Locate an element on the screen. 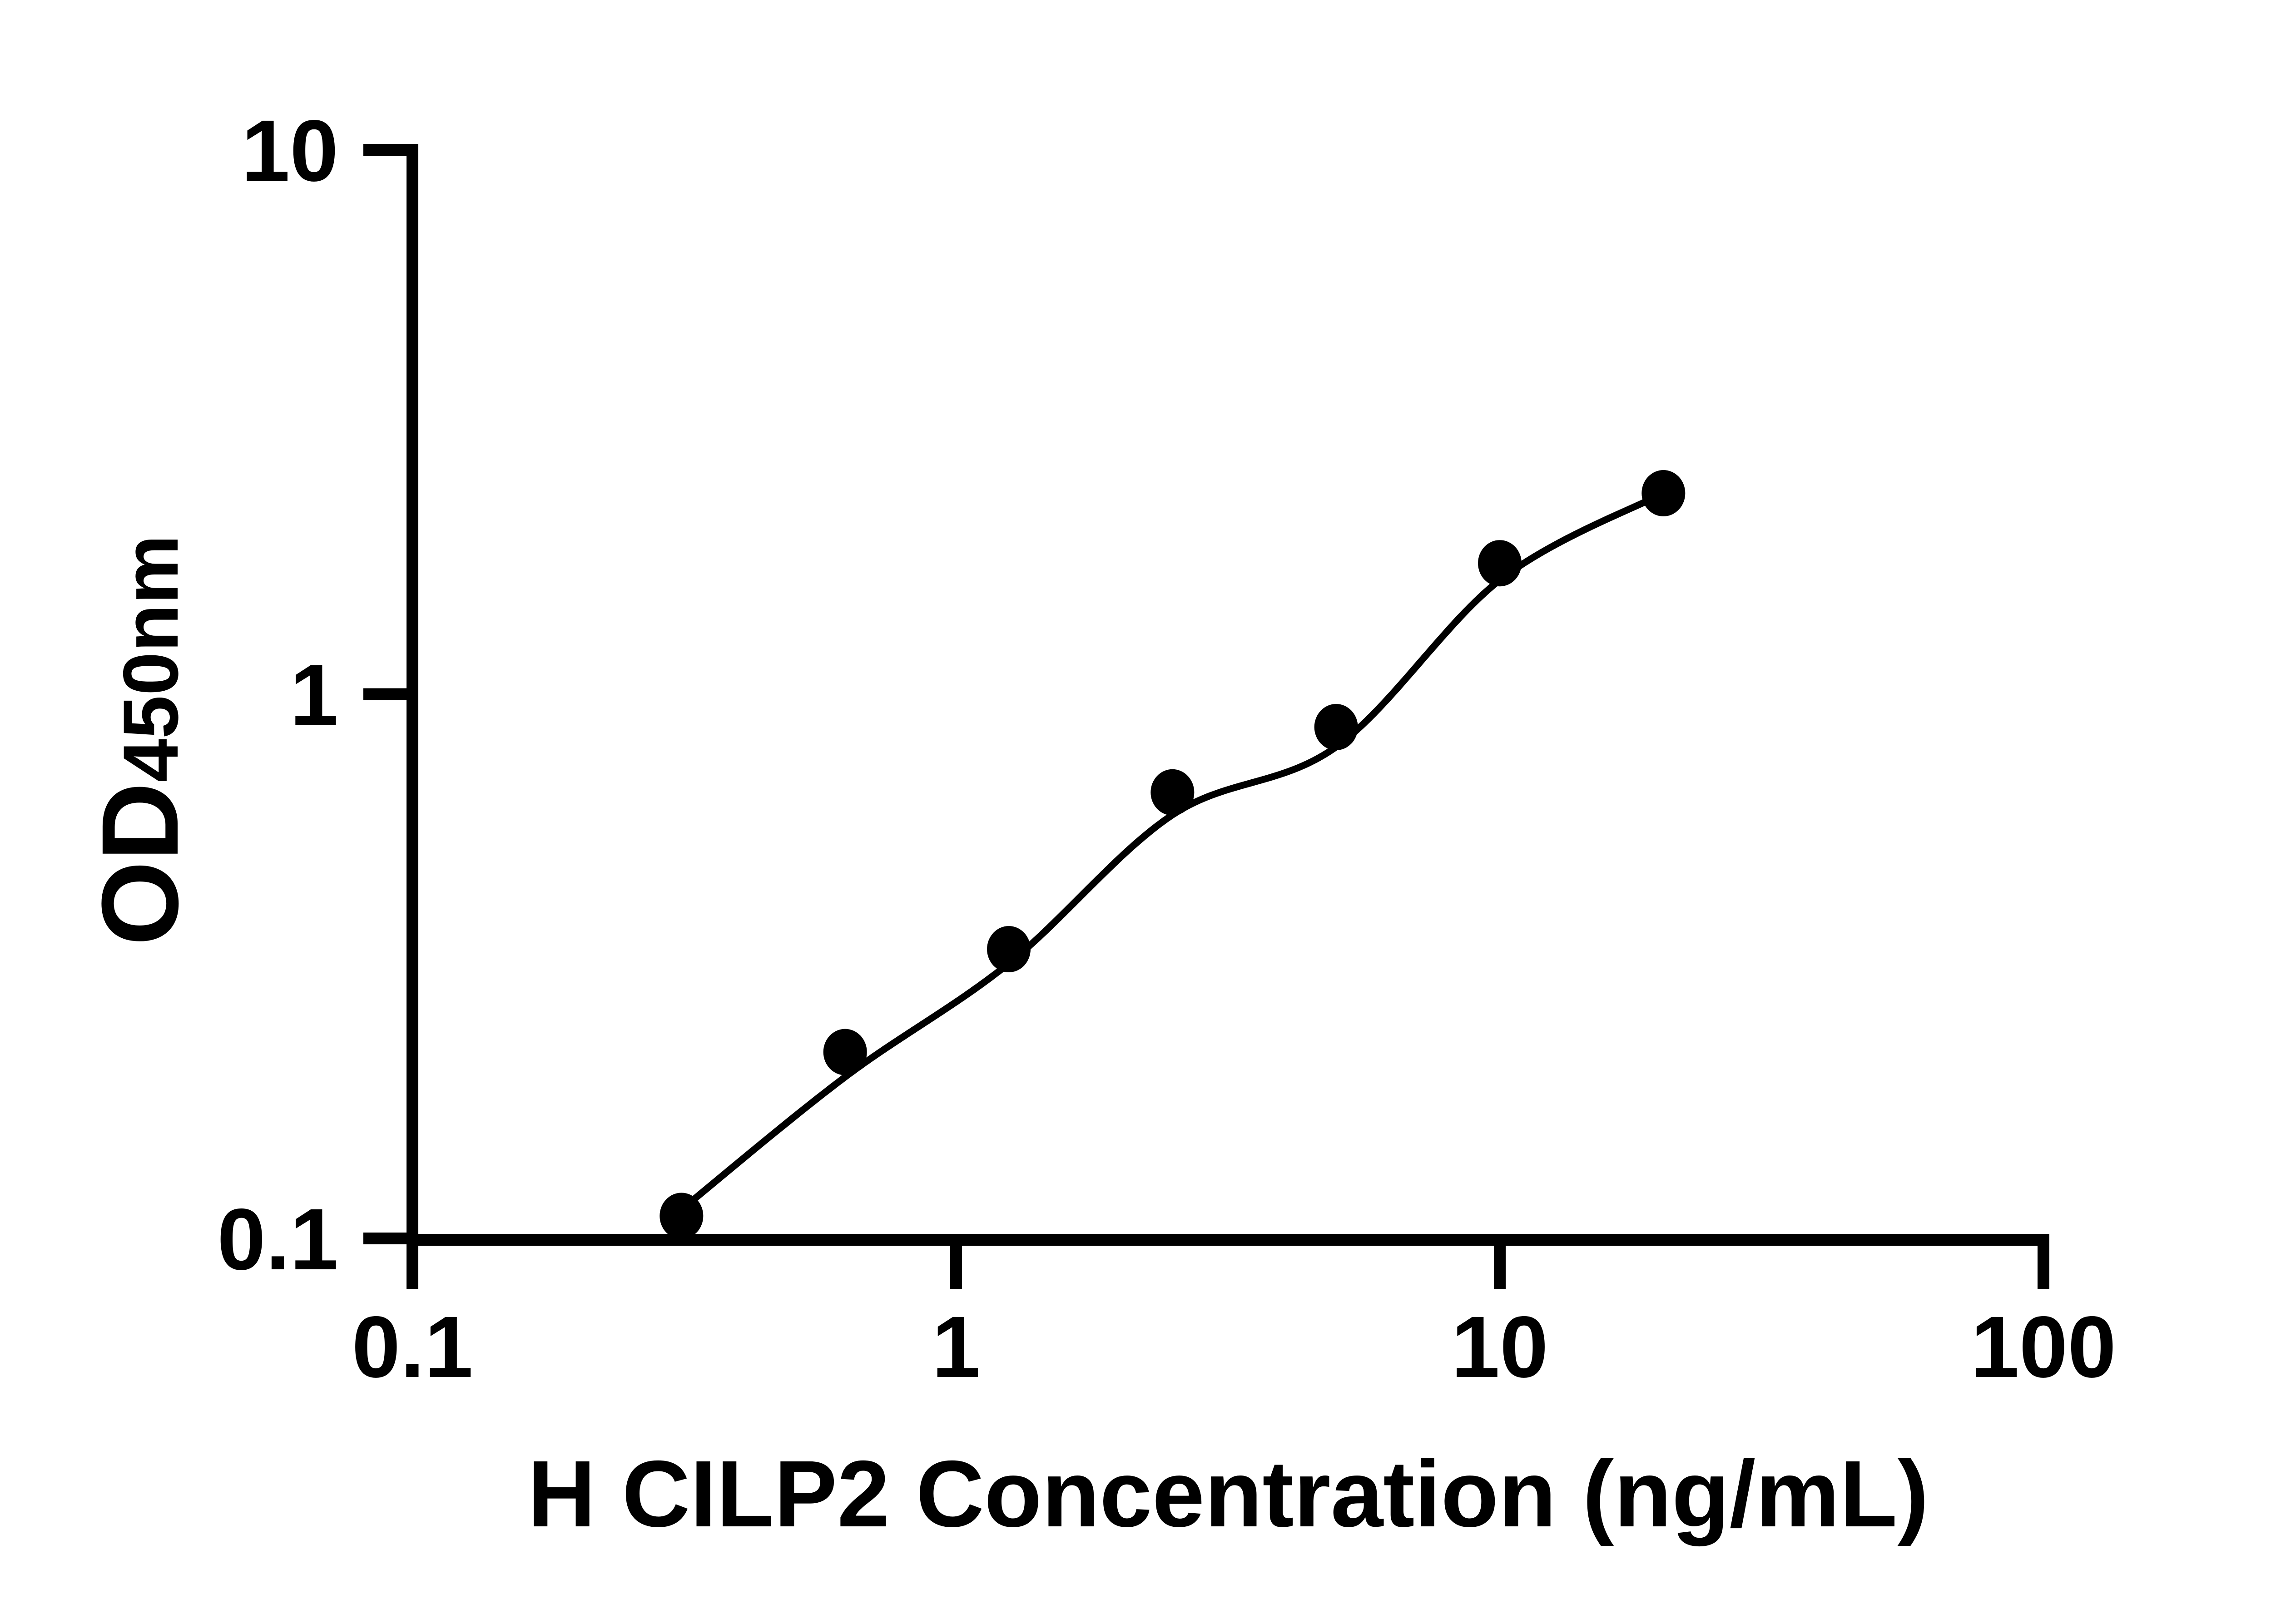  x-axis-line is located at coordinates (1228, 1240).